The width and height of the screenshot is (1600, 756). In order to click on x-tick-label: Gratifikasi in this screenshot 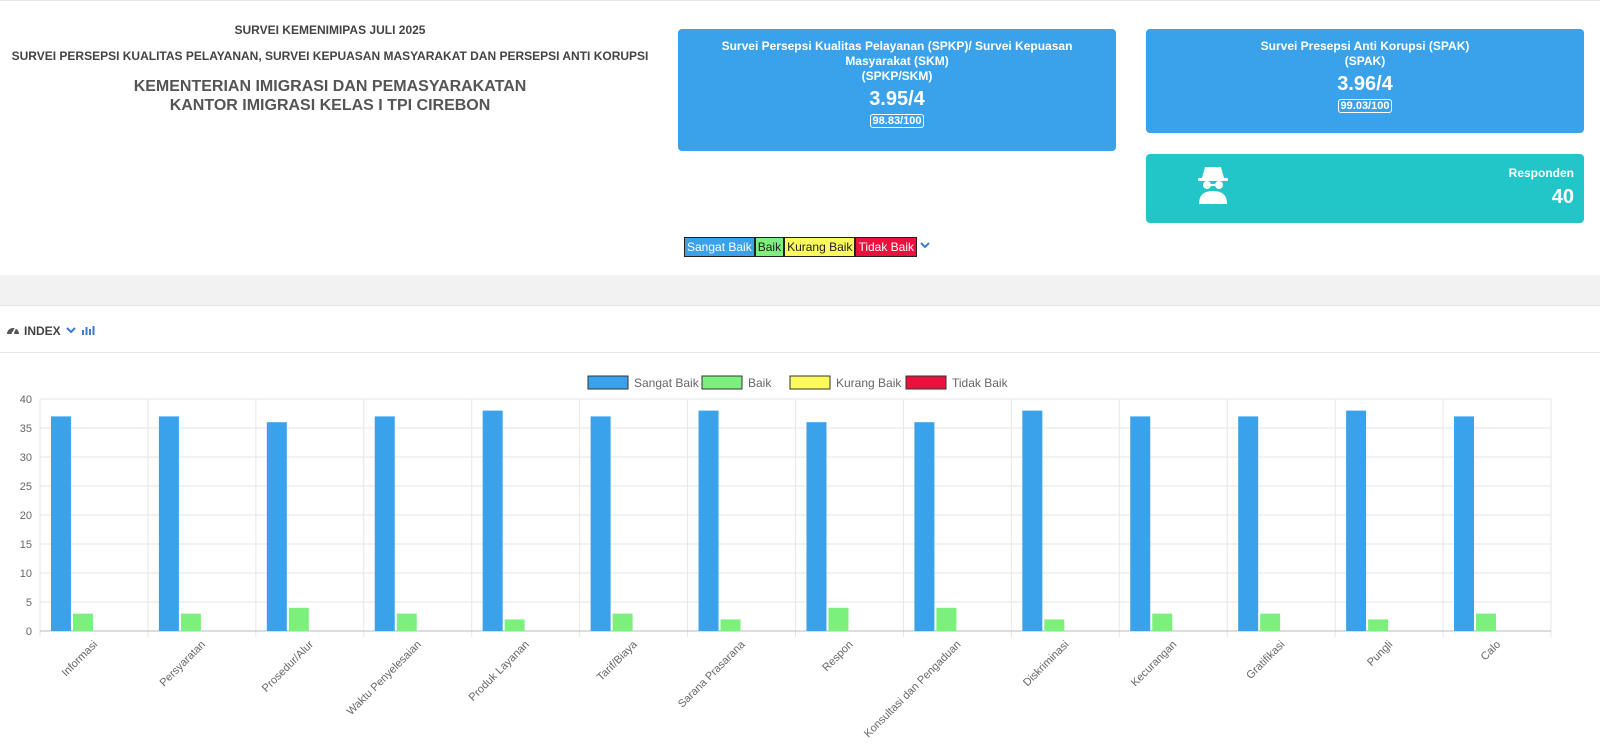, I will do `click(1265, 660)`.